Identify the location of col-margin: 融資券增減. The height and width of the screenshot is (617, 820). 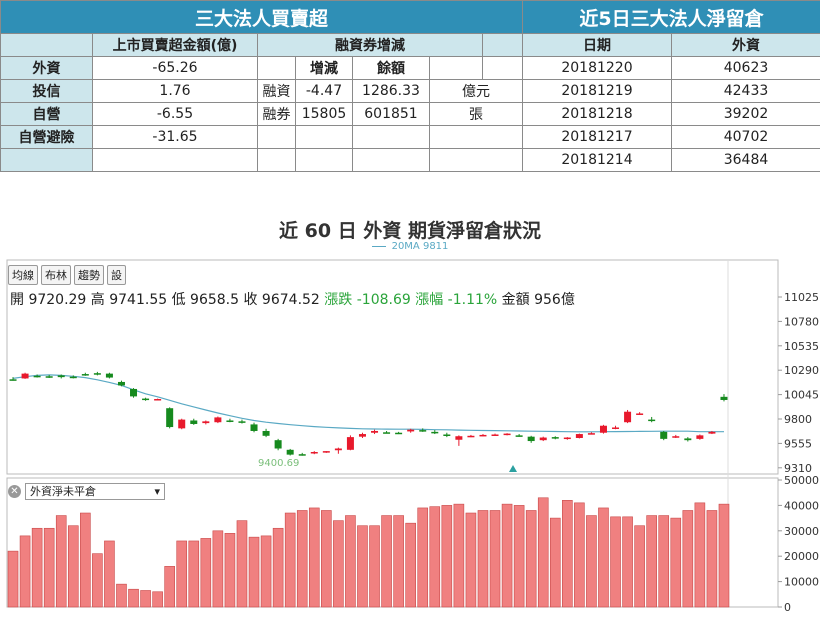
(370, 45).